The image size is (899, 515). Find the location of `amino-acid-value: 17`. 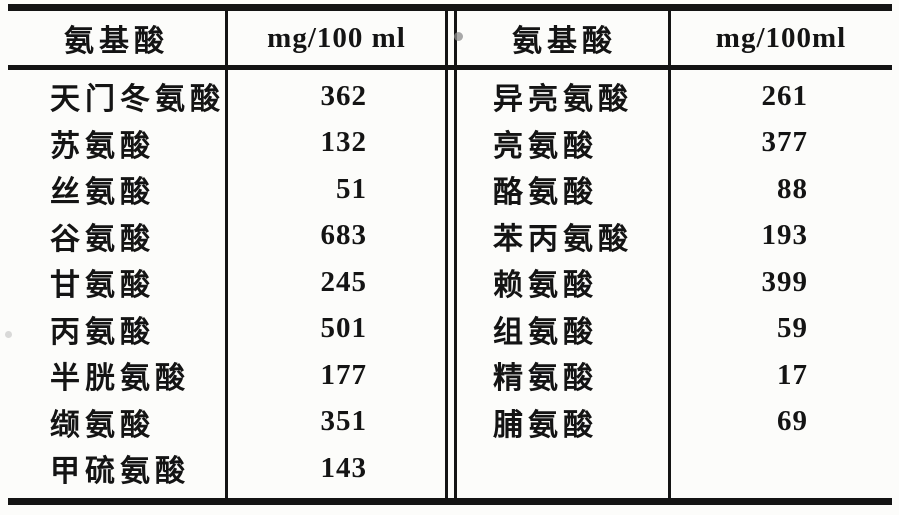

amino-acid-value: 17 is located at coordinates (792, 374).